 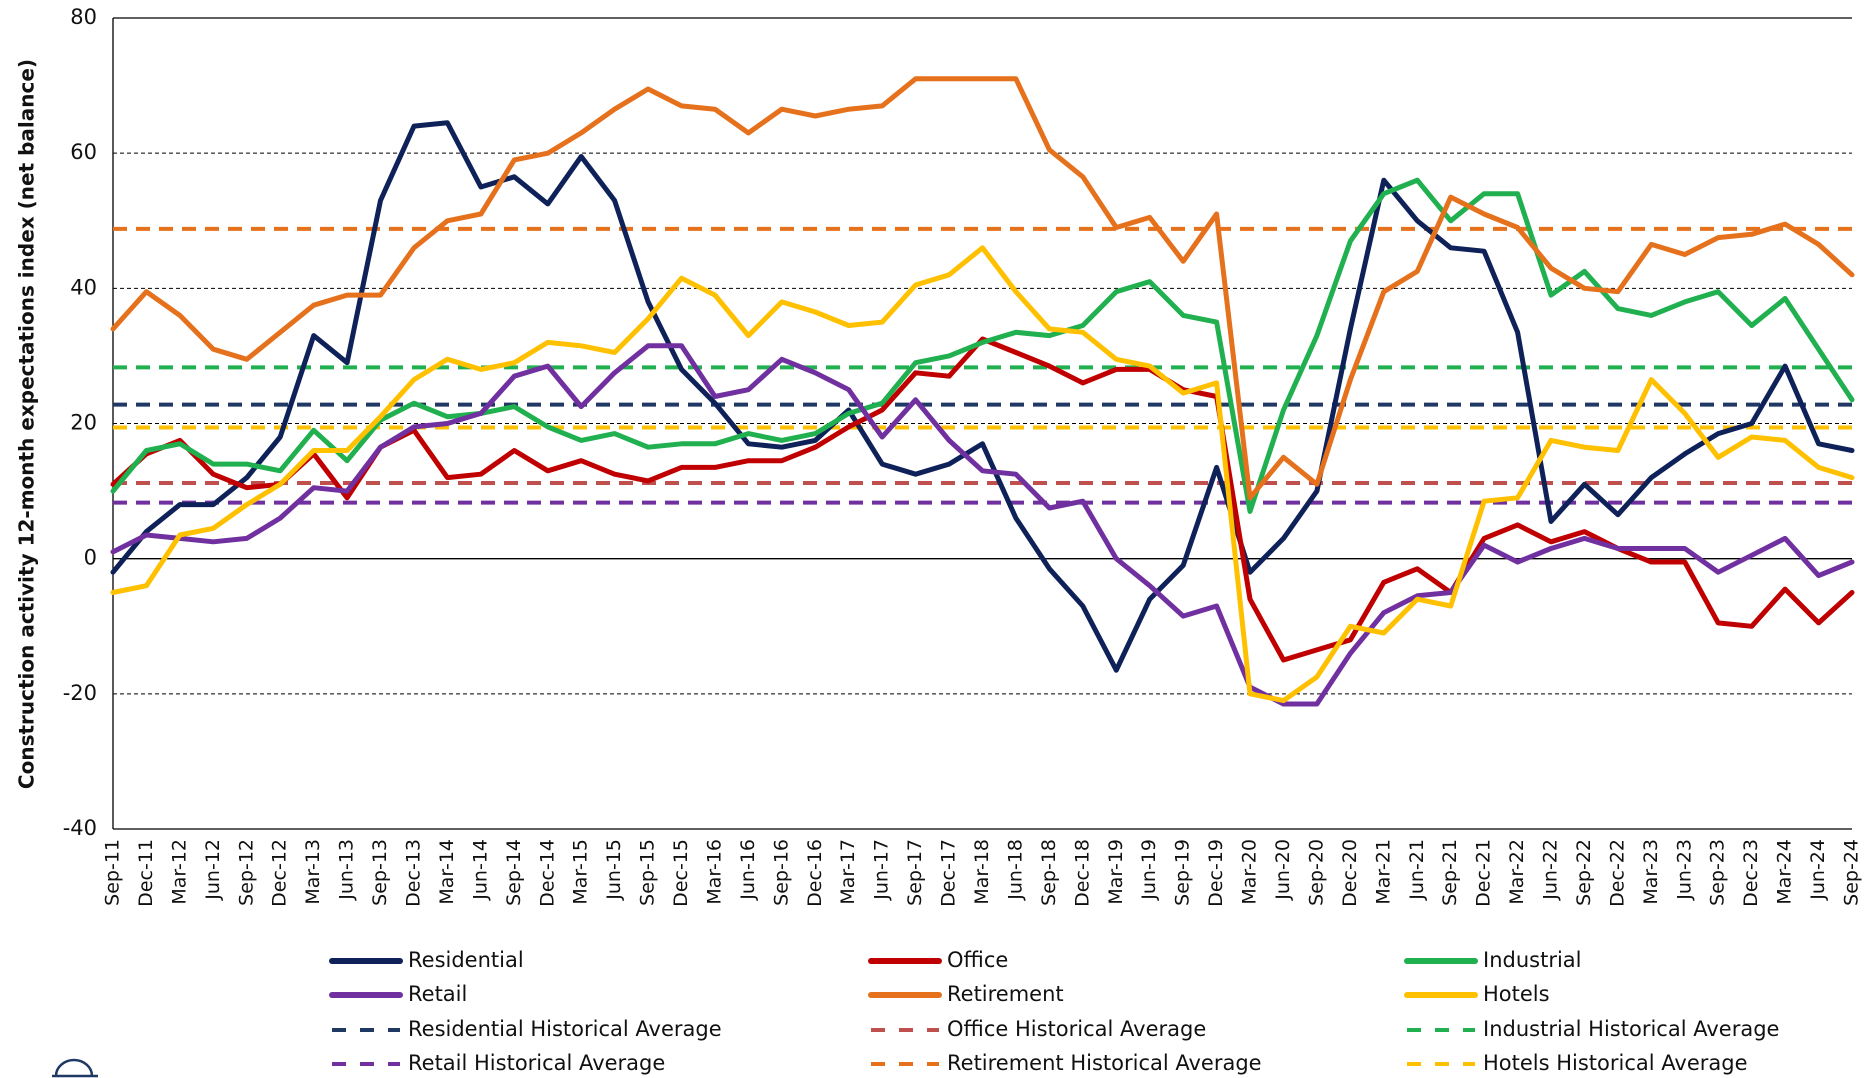 I want to click on x-tick-label: Mar-15, so click(x=581, y=872).